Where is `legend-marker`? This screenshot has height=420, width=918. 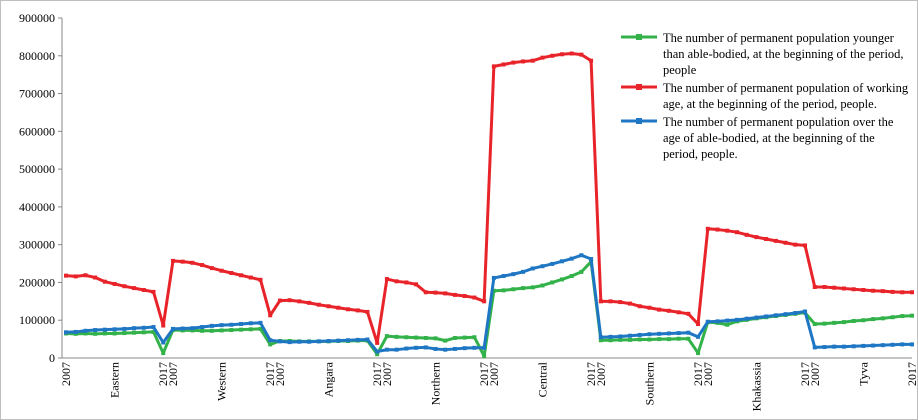 legend-marker is located at coordinates (639, 87).